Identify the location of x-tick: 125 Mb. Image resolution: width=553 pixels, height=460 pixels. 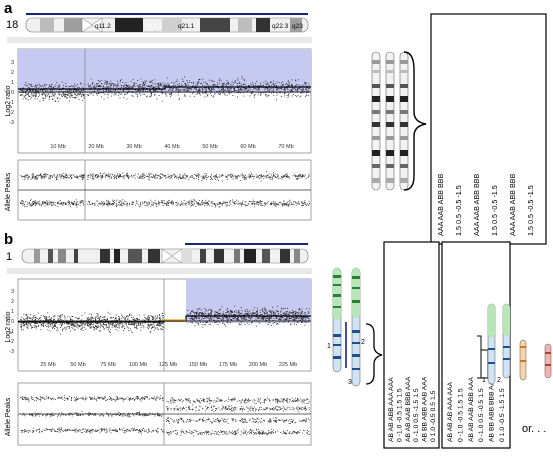
(168, 365).